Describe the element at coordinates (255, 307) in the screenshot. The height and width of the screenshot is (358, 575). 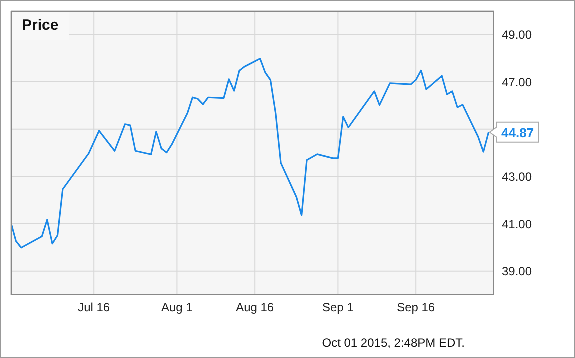
I see `x-tick-label: Aug 16` at that location.